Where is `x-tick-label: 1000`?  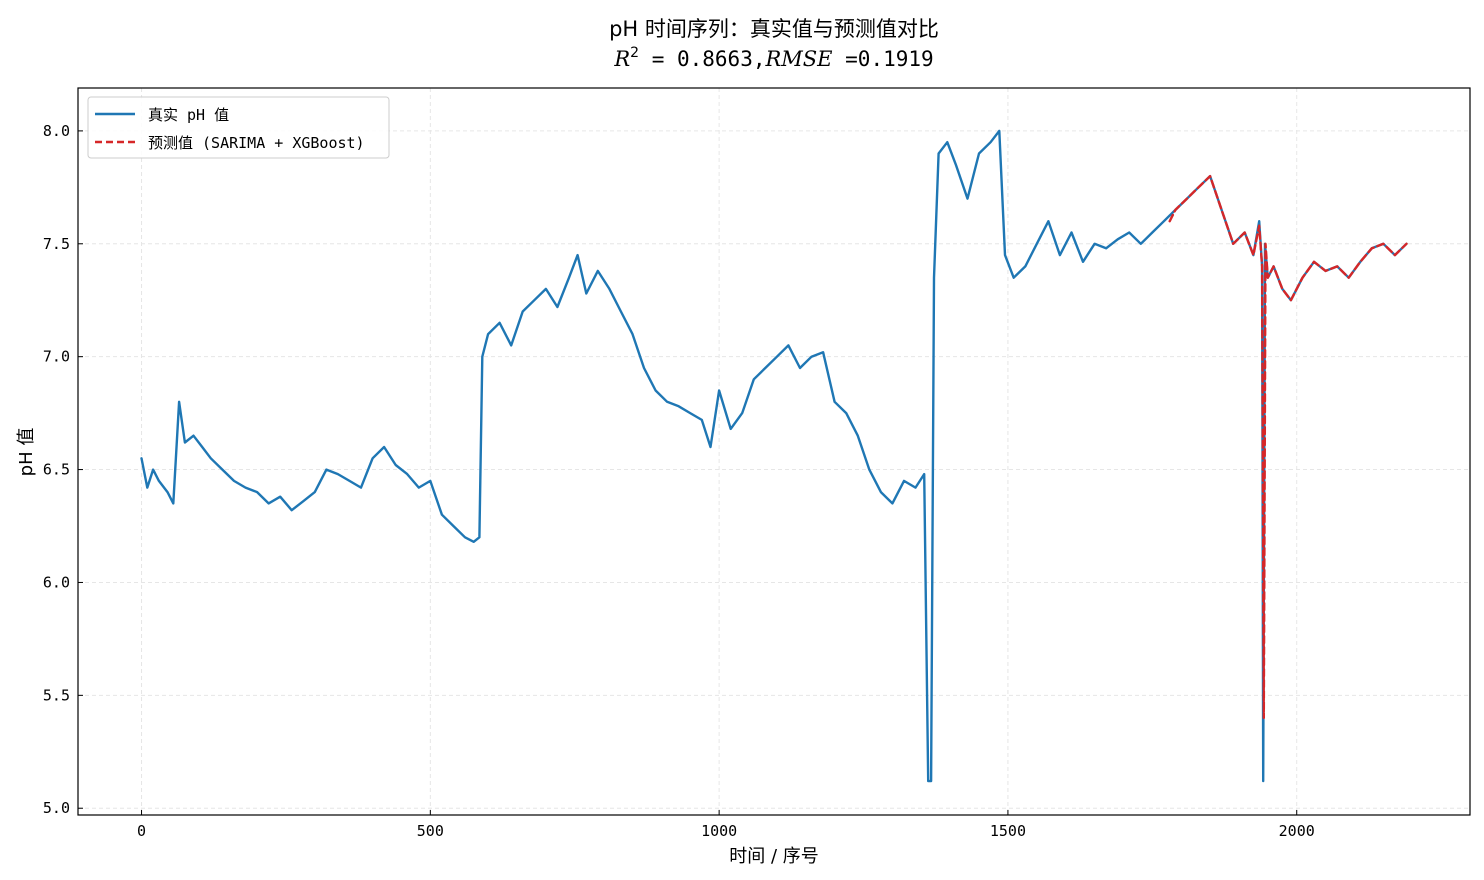 x-tick-label: 1000 is located at coordinates (719, 831).